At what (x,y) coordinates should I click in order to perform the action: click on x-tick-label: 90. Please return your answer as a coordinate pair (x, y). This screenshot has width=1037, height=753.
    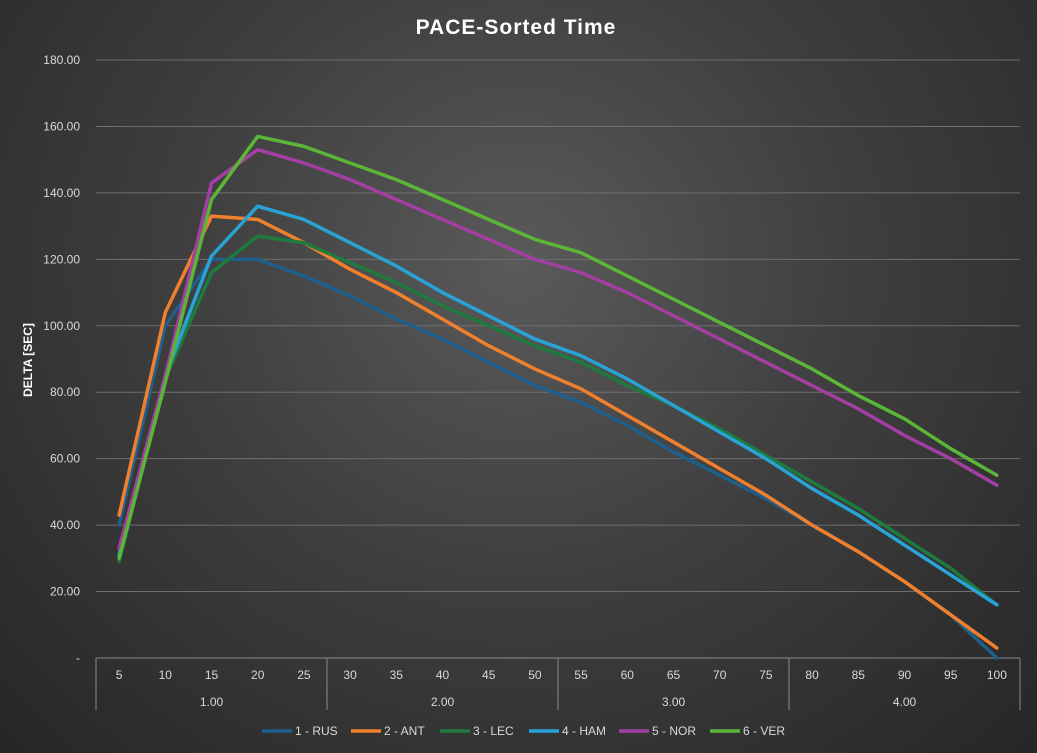
    Looking at the image, I should click on (905, 675).